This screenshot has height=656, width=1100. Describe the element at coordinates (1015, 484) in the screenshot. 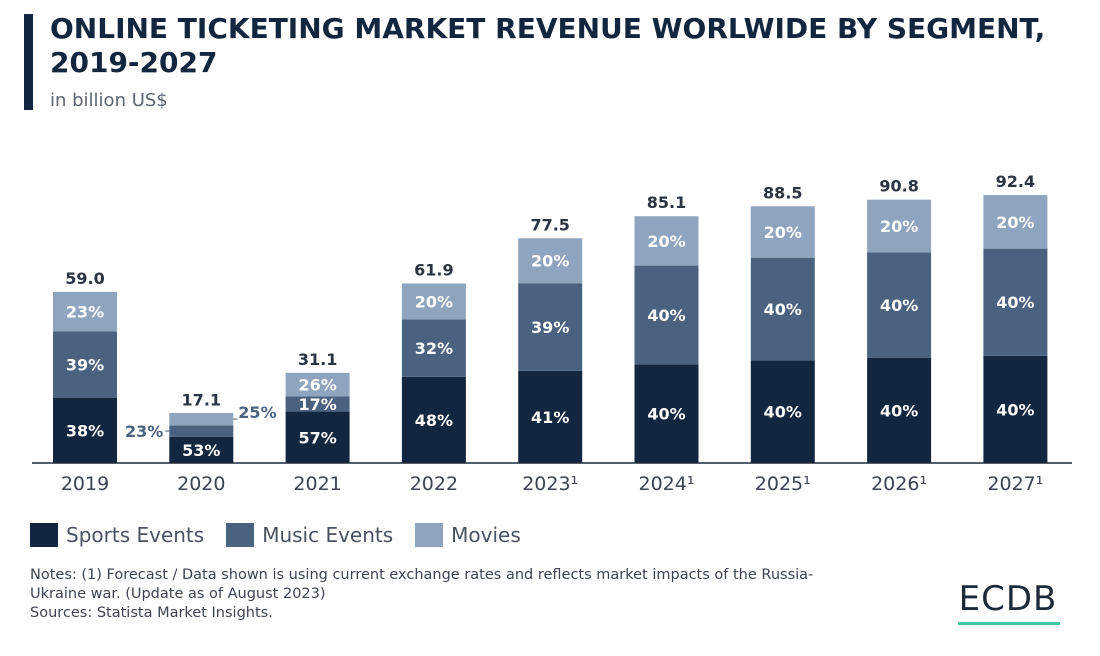

I see `x-tick-label: 2027¹` at that location.